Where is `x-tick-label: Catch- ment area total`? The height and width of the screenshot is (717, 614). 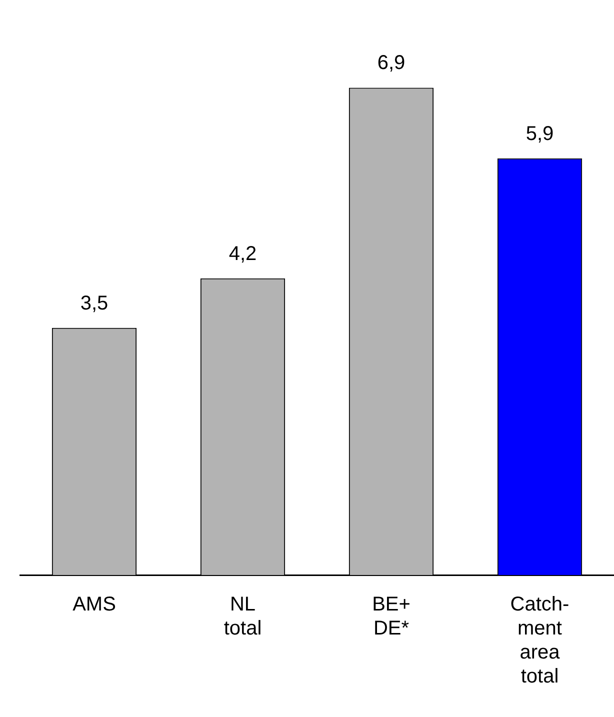
x-tick-label: Catch- ment area total is located at coordinates (540, 641).